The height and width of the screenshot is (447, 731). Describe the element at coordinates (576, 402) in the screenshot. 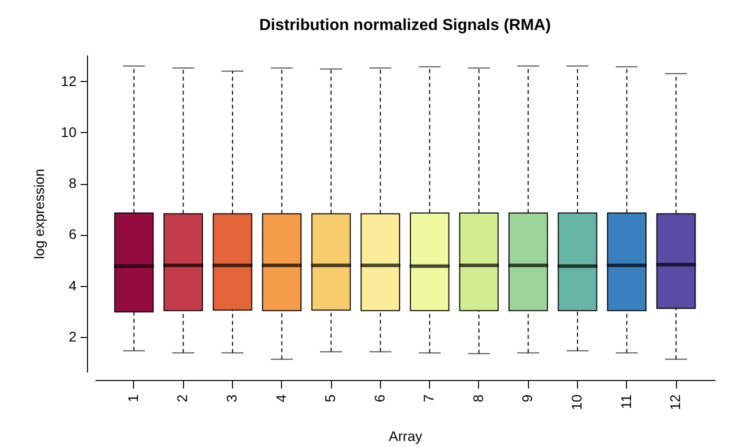

I see `x-tick-label: 10` at that location.